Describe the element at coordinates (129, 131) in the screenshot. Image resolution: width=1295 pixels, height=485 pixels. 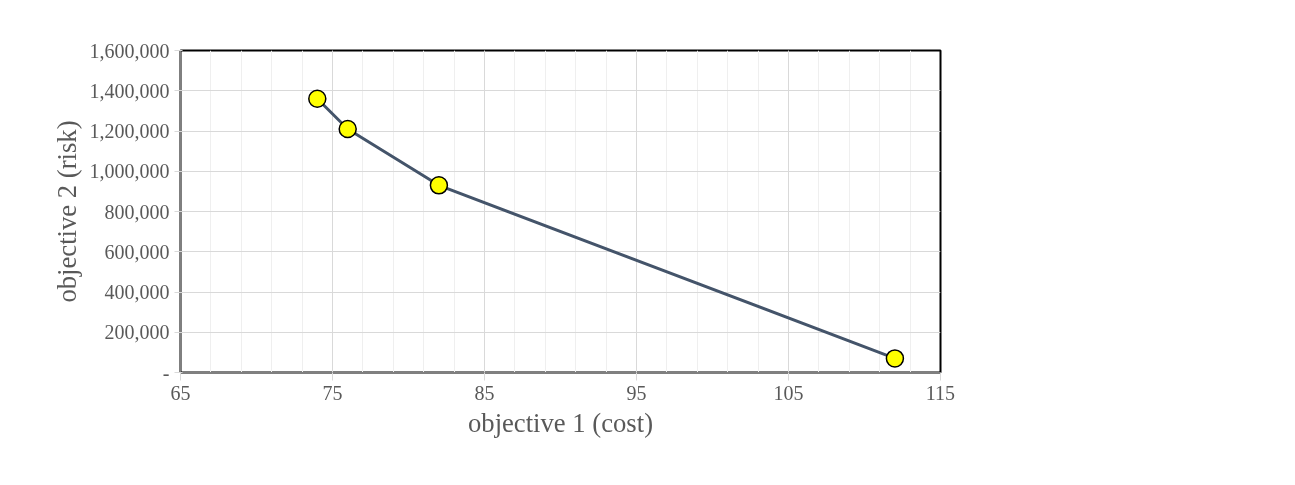
I see `y-tick-label: 1,200,000` at that location.